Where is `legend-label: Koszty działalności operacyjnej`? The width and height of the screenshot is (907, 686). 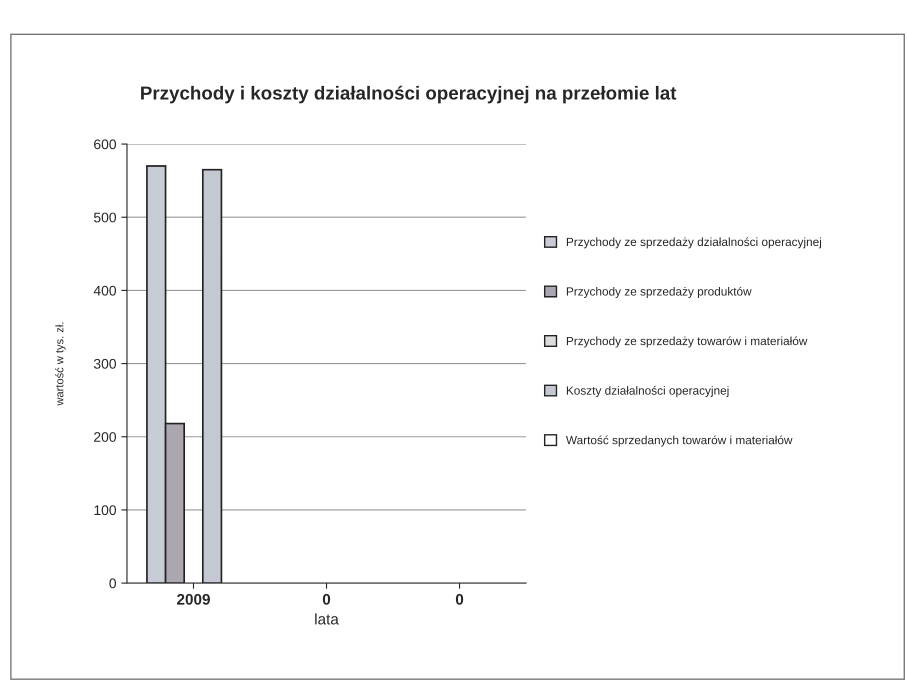 legend-label: Koszty działalności operacyjnej is located at coordinates (647, 392).